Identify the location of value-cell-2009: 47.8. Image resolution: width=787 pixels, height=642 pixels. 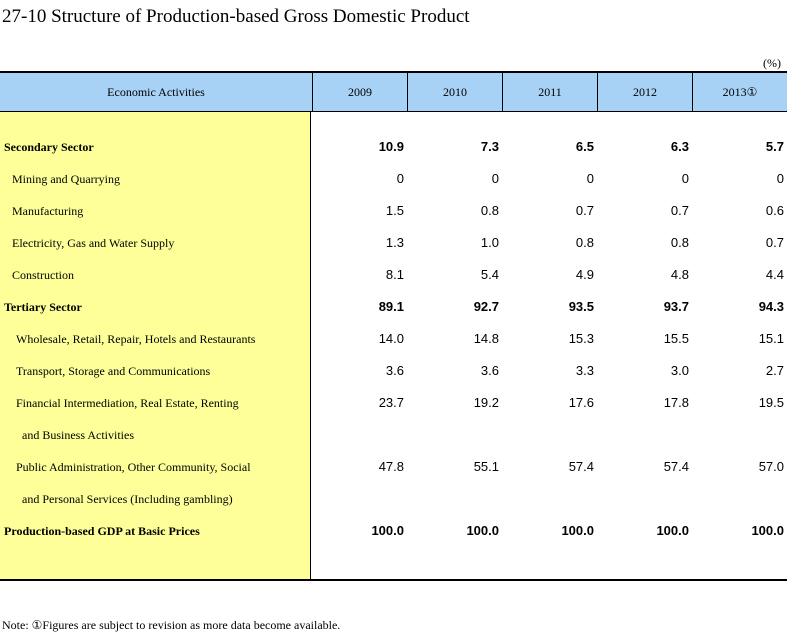
(391, 466).